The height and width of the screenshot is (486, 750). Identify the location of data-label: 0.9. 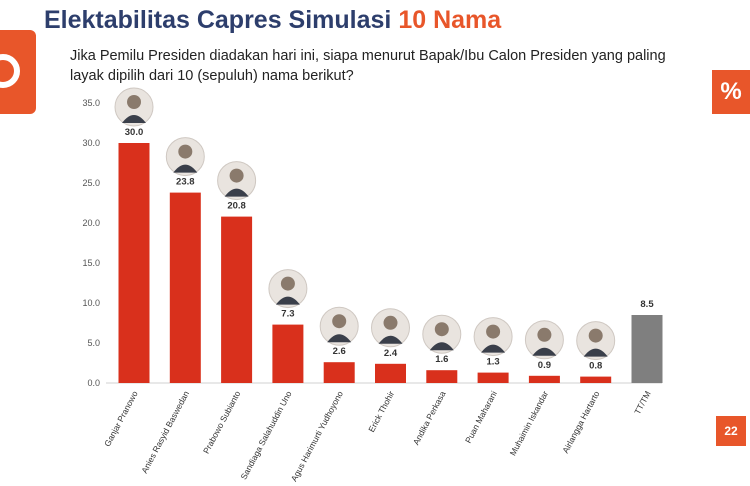
(544, 365).